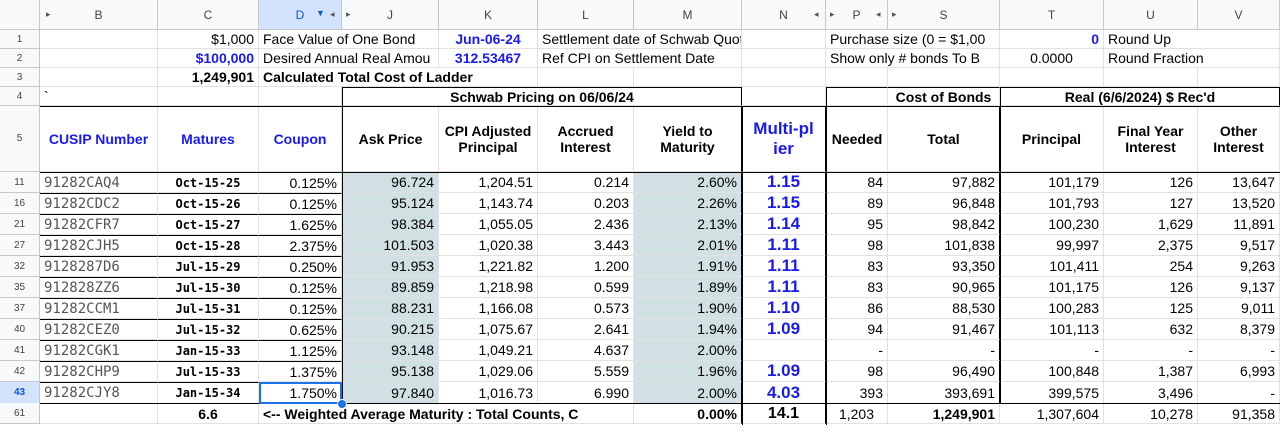  What do you see at coordinates (586, 182) in the screenshot?
I see `accrued-interest-cell: 0.214` at bounding box center [586, 182].